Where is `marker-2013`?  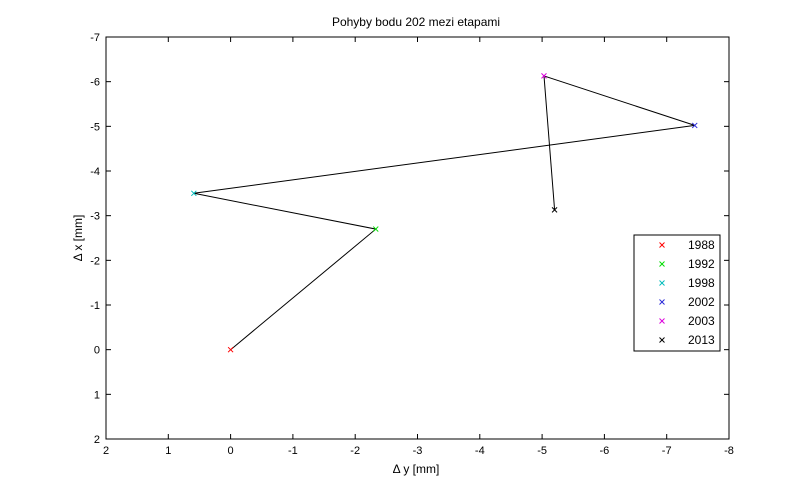
marker-2013 is located at coordinates (554, 210).